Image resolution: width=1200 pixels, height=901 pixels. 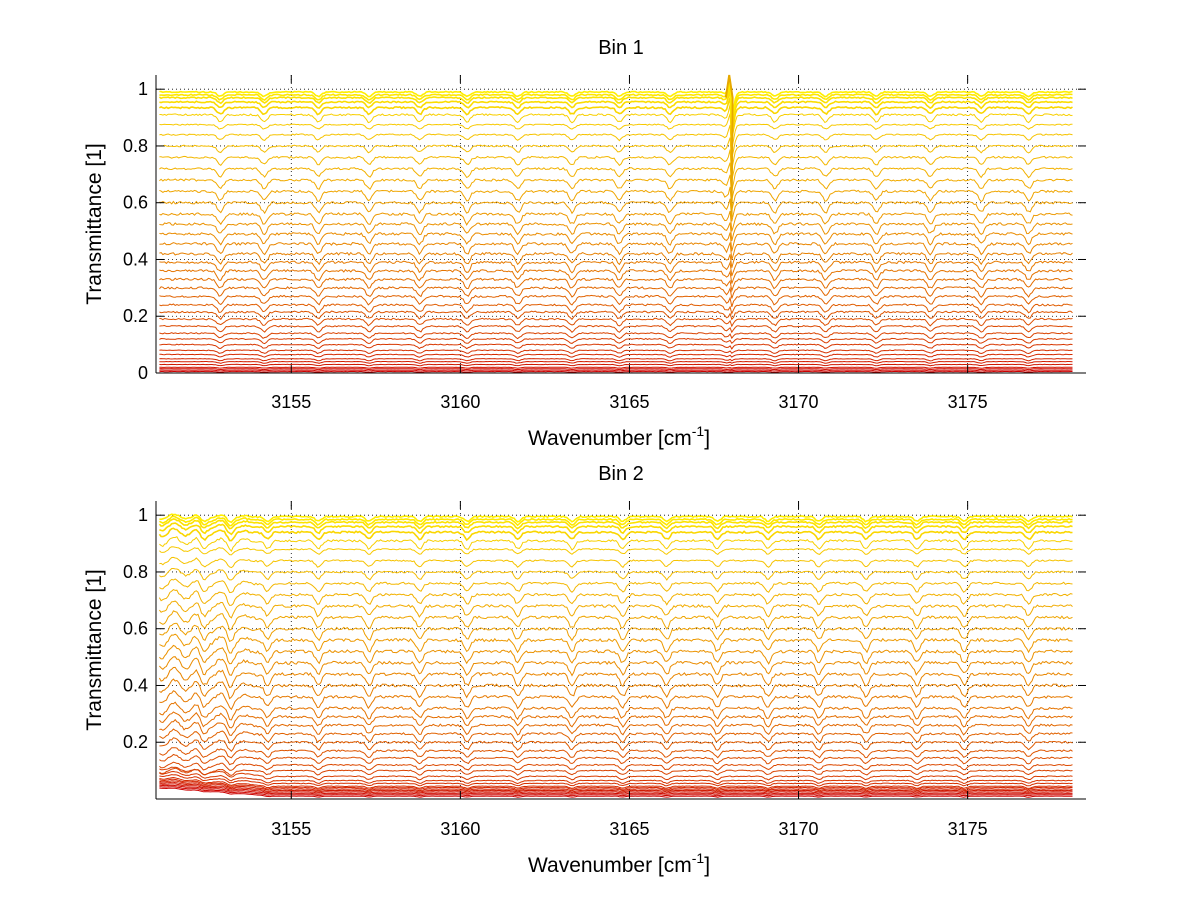 I want to click on chart-title: Bin 1, so click(x=621, y=48).